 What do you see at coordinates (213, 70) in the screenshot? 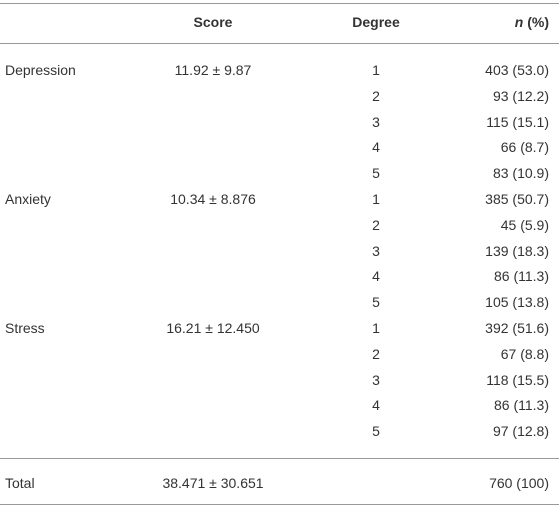
I see `score: 11.92 ± 9.87` at bounding box center [213, 70].